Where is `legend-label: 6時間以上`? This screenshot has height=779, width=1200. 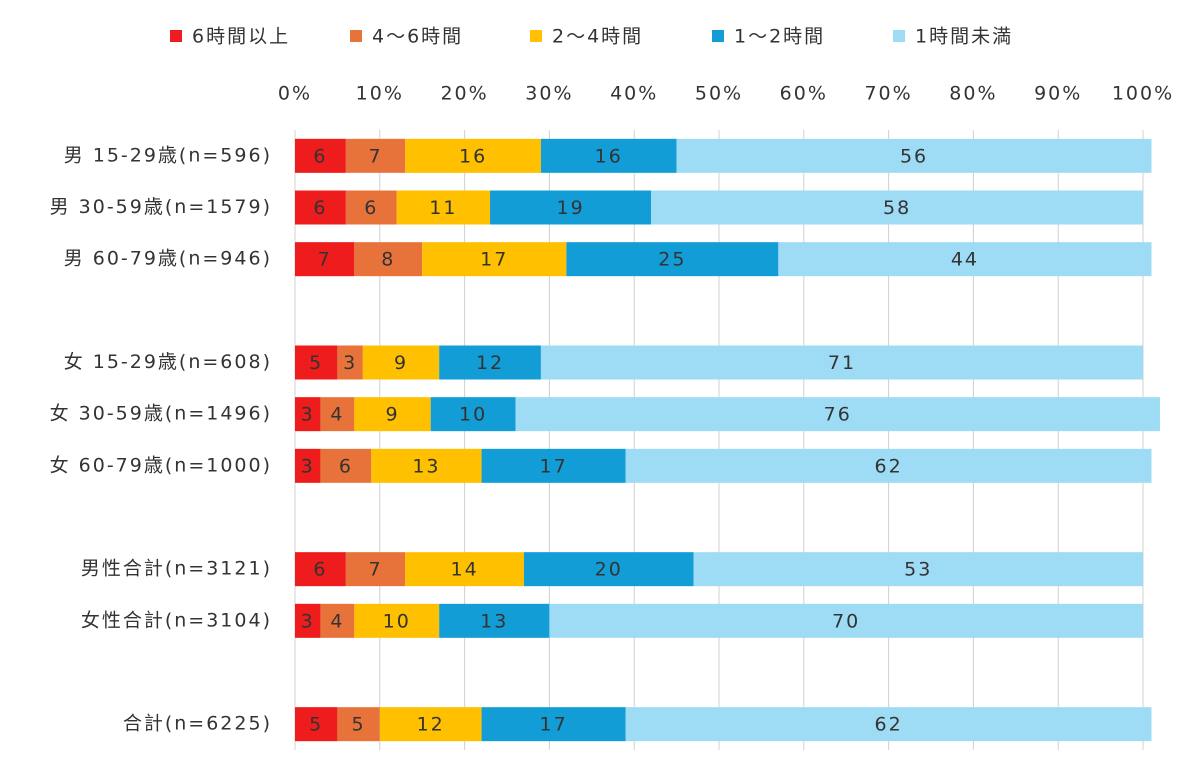 legend-label: 6時間以上 is located at coordinates (241, 37).